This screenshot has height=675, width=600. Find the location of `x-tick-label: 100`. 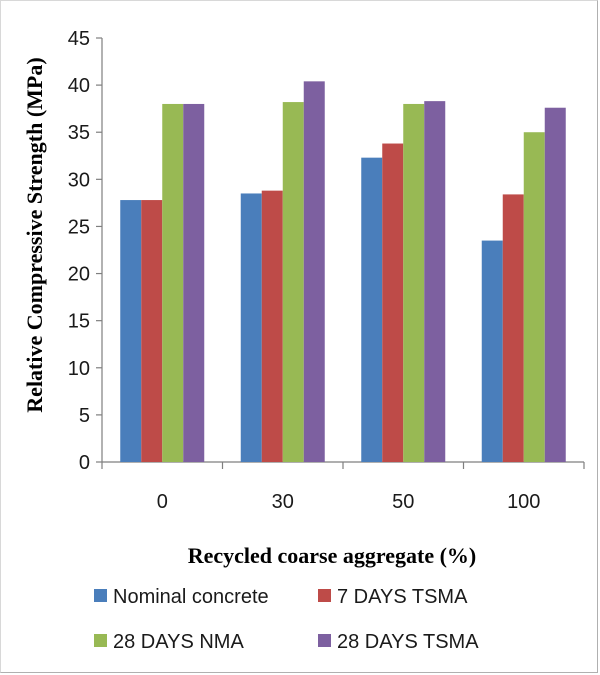

x-tick-label: 100 is located at coordinates (523, 502).